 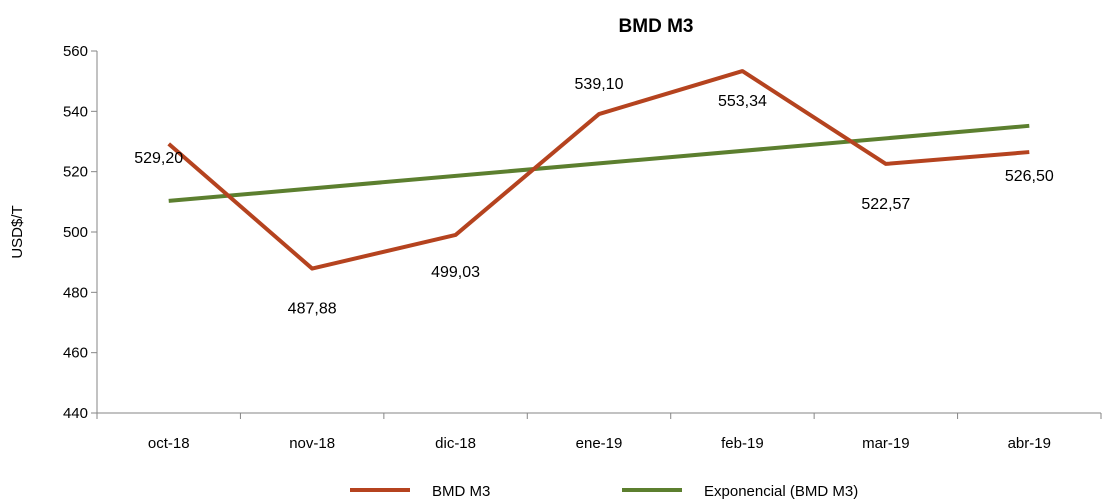 What do you see at coordinates (885, 204) in the screenshot?
I see `data-label: 522,57` at bounding box center [885, 204].